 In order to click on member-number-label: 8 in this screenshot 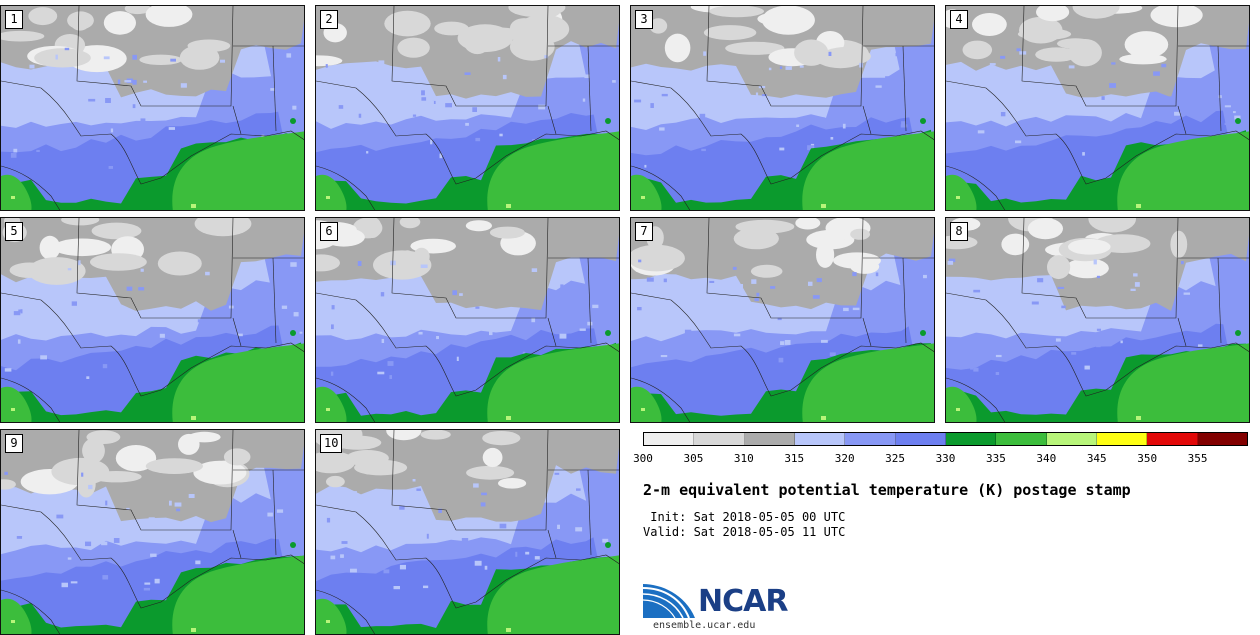, I will do `click(959, 231)`.